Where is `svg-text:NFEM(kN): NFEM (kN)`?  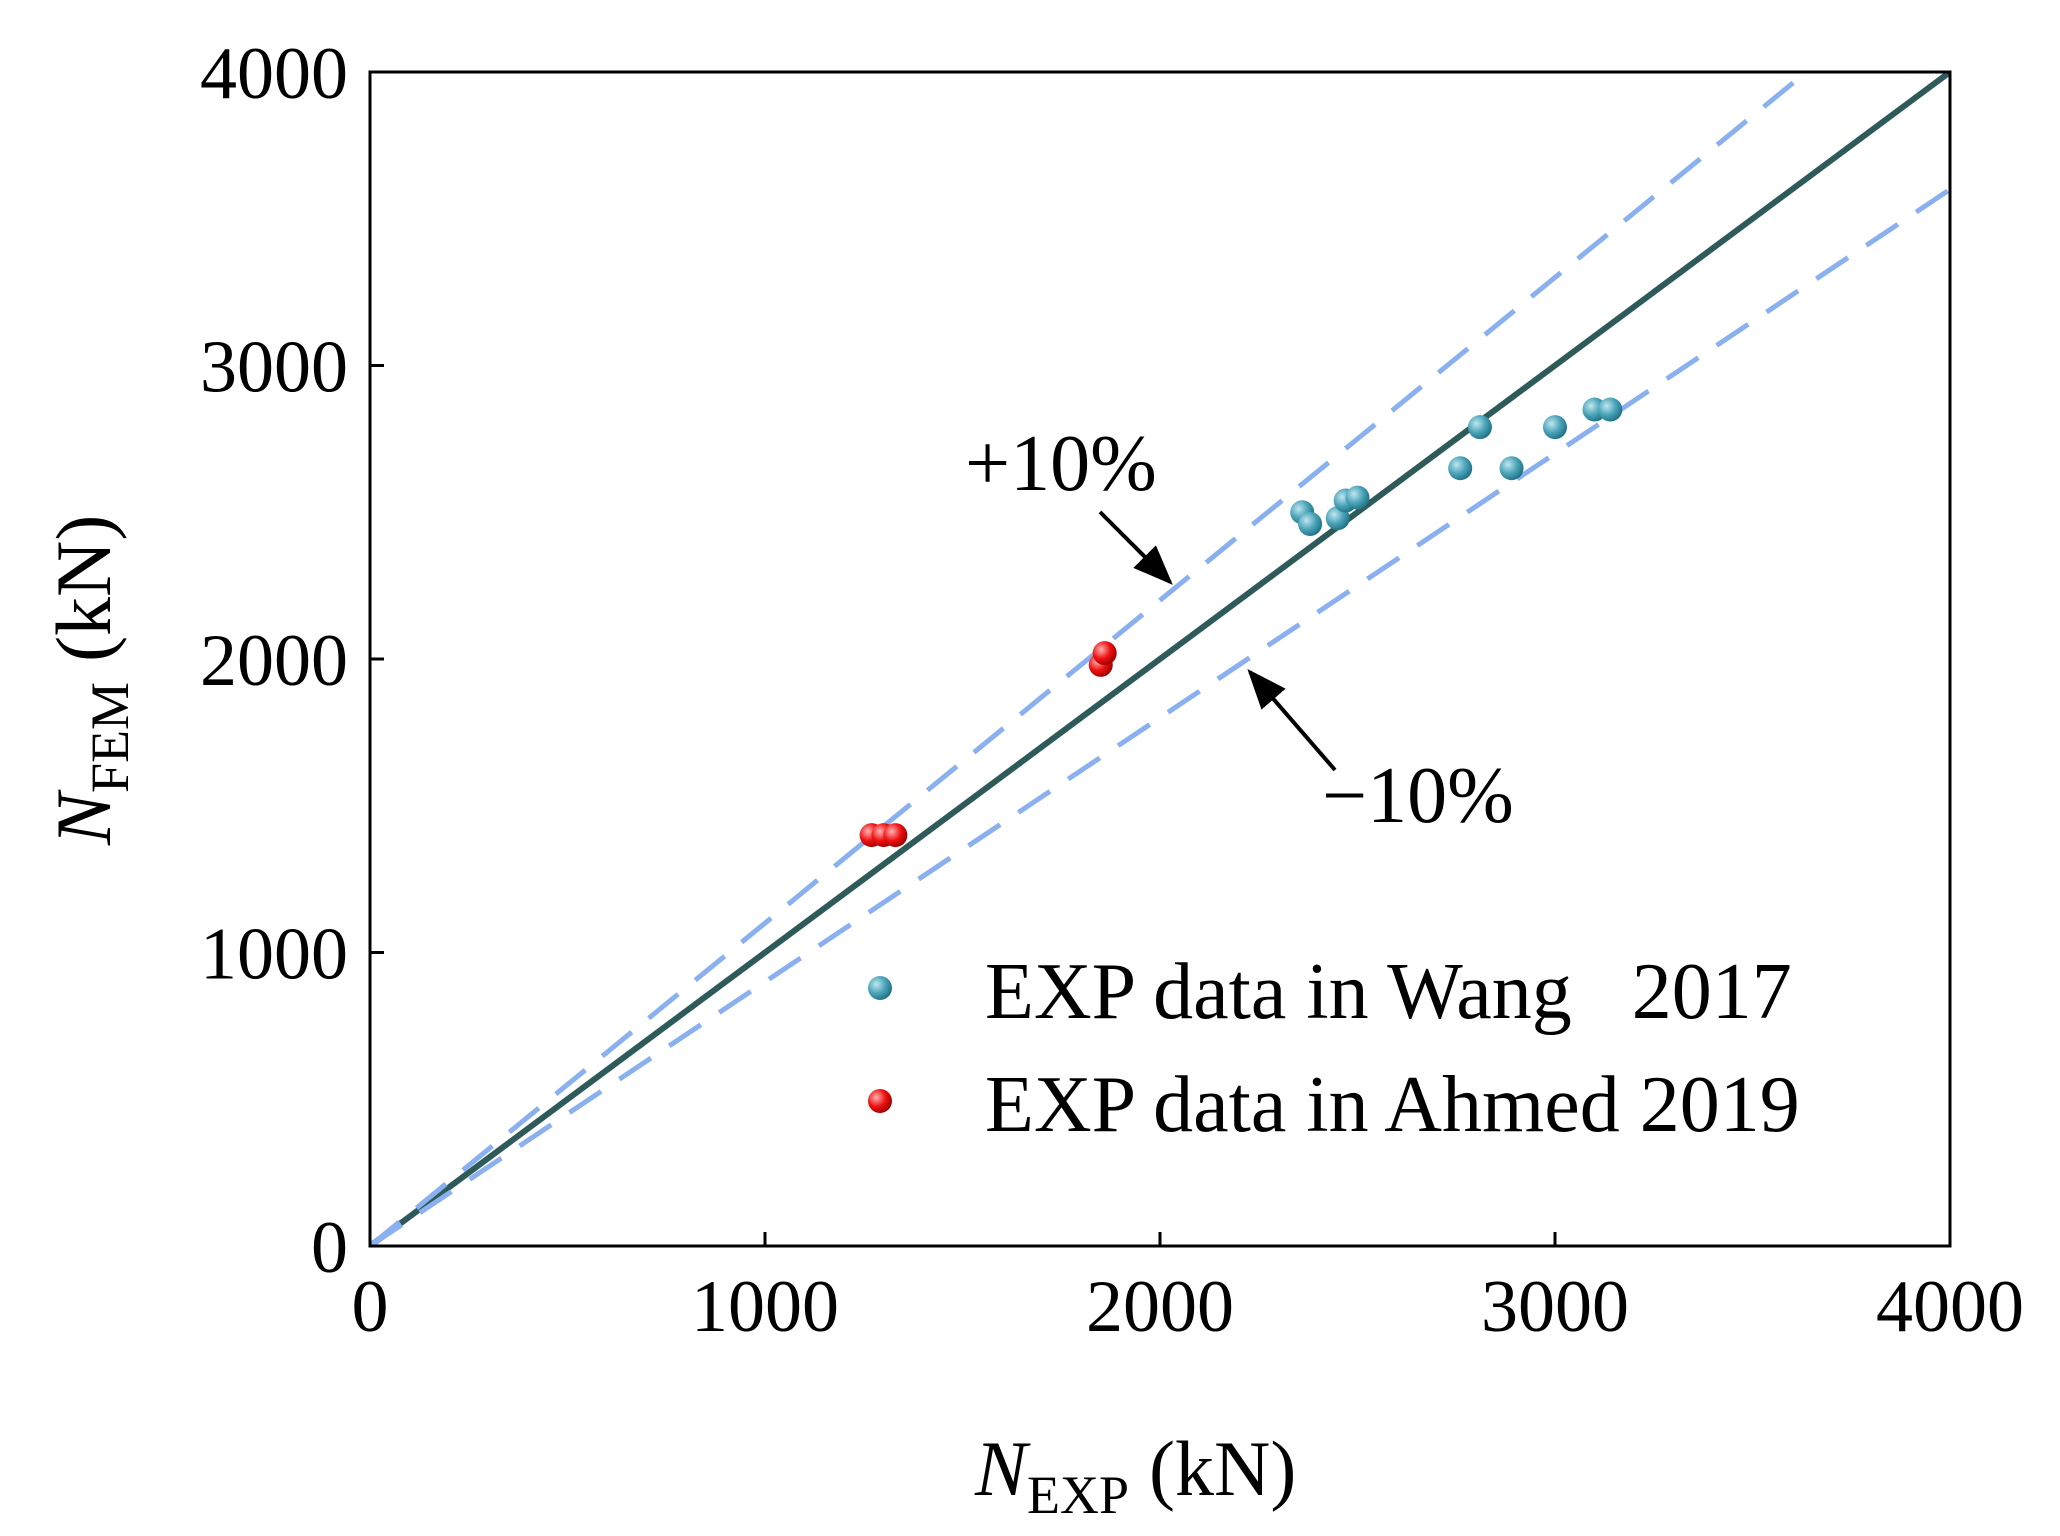 svg-text:NFEM(kN): NFEM (kN) is located at coordinates (90, 680).